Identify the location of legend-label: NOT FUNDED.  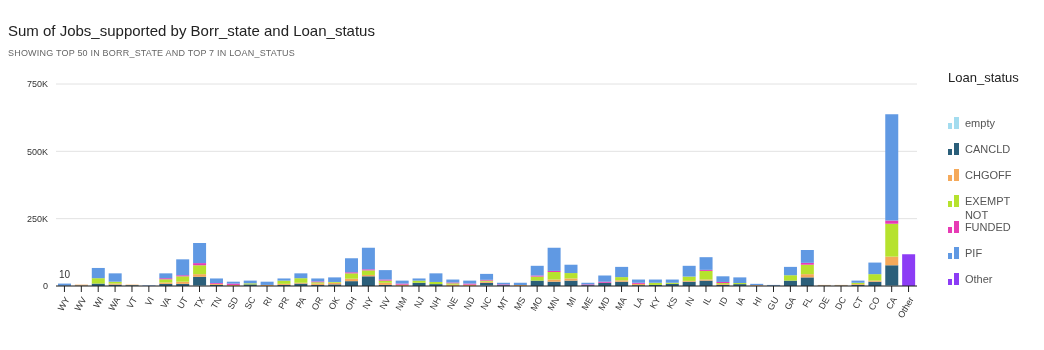
(988, 221).